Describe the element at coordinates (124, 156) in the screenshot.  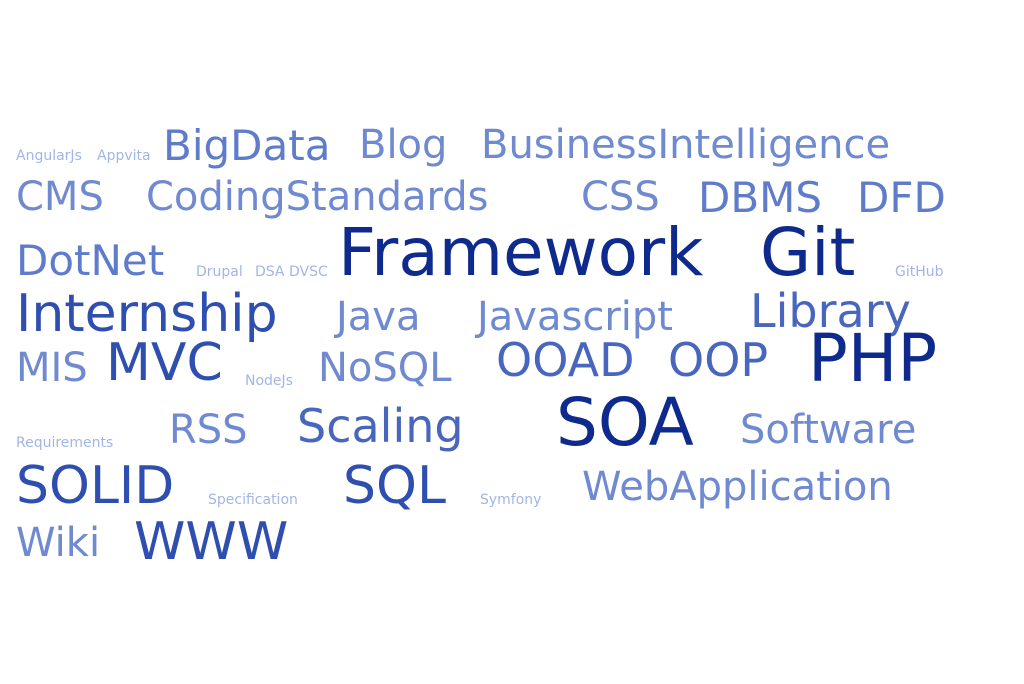
I see `tag-appvita: Appvita` at that location.